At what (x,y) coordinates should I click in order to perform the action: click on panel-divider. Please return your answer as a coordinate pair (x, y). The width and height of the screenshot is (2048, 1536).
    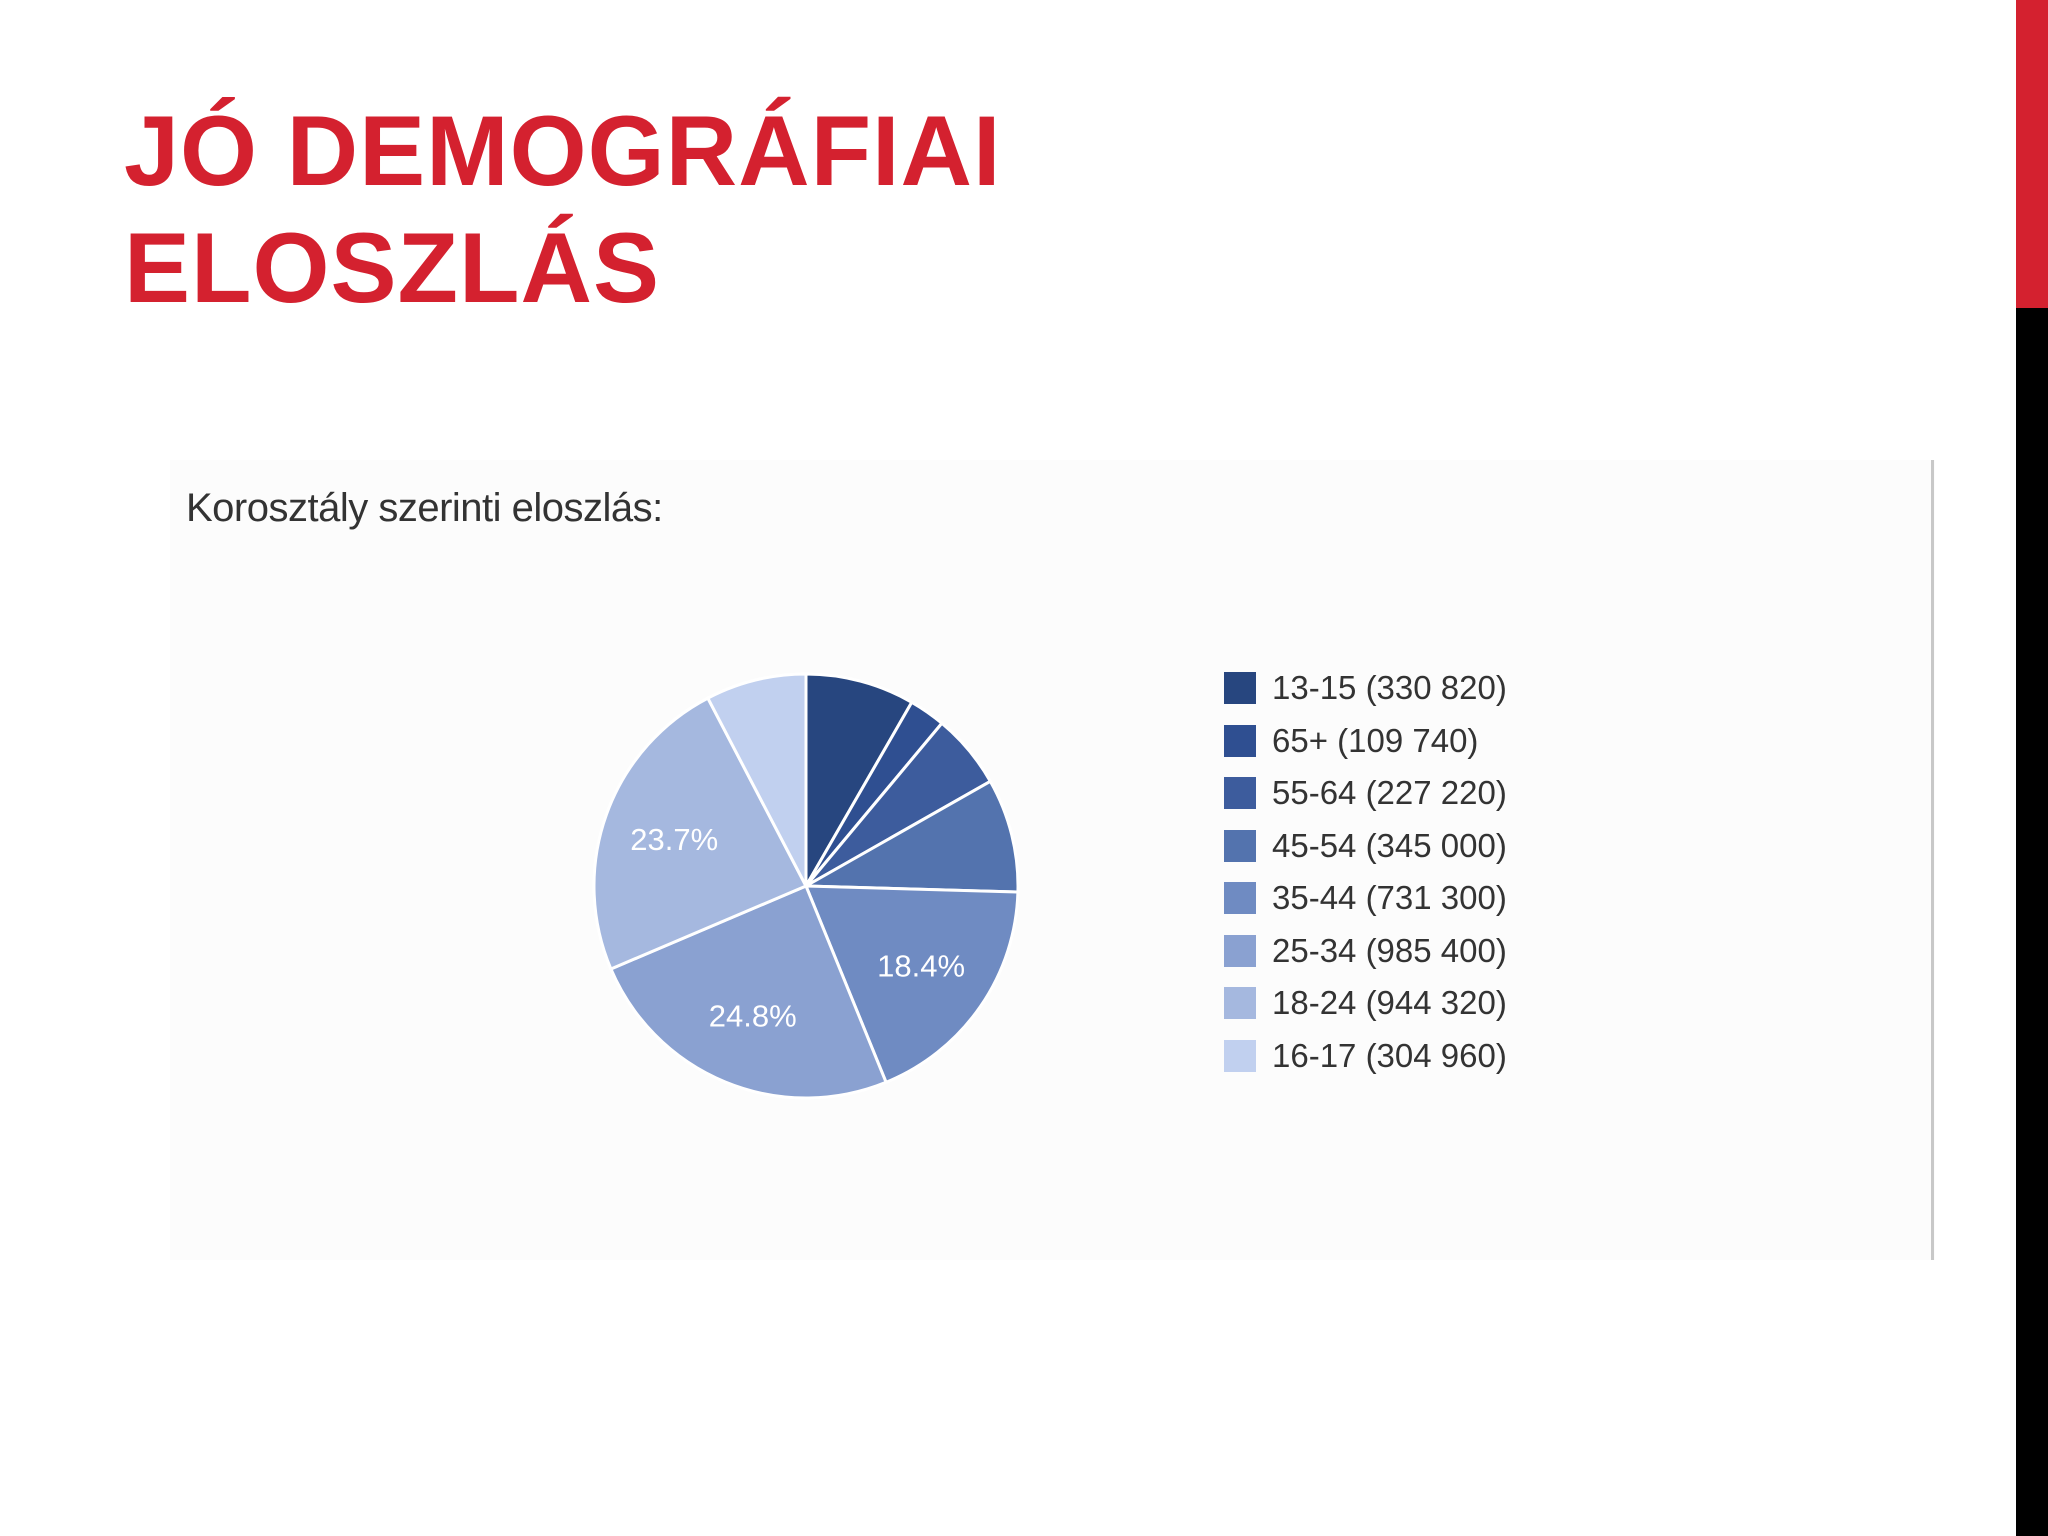
    Looking at the image, I should click on (1932, 860).